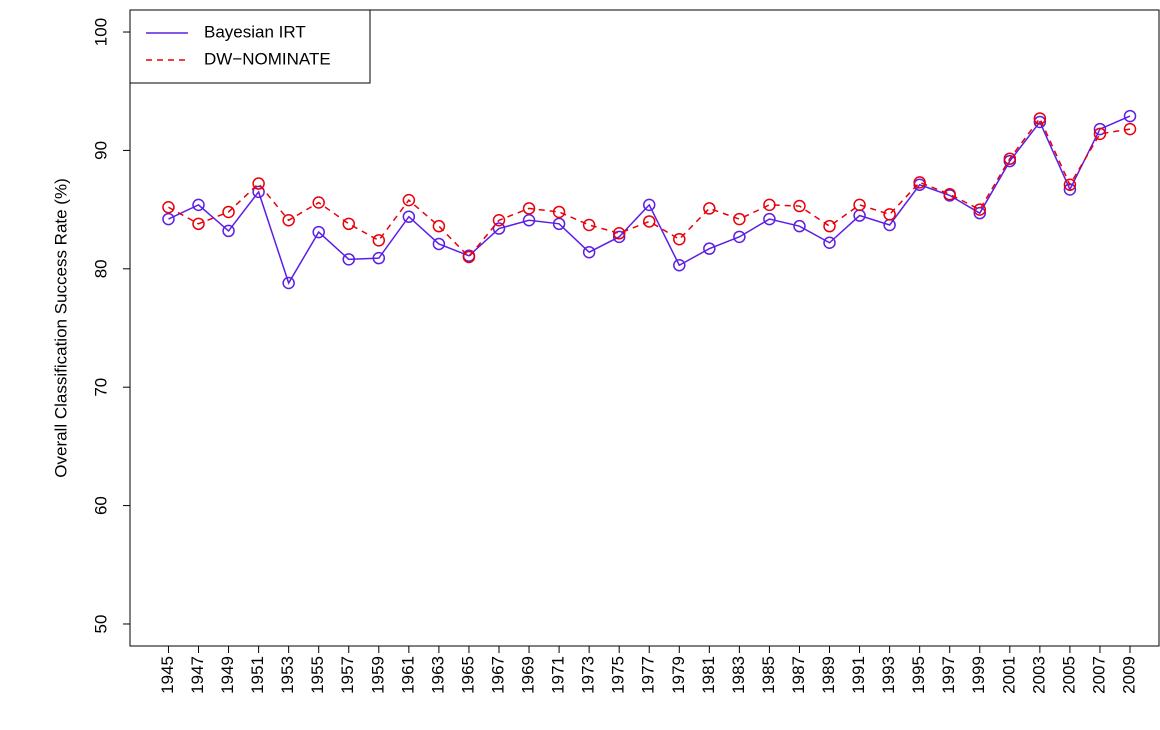  I want to click on legend-label: DW−NOMINATE, so click(267, 58).